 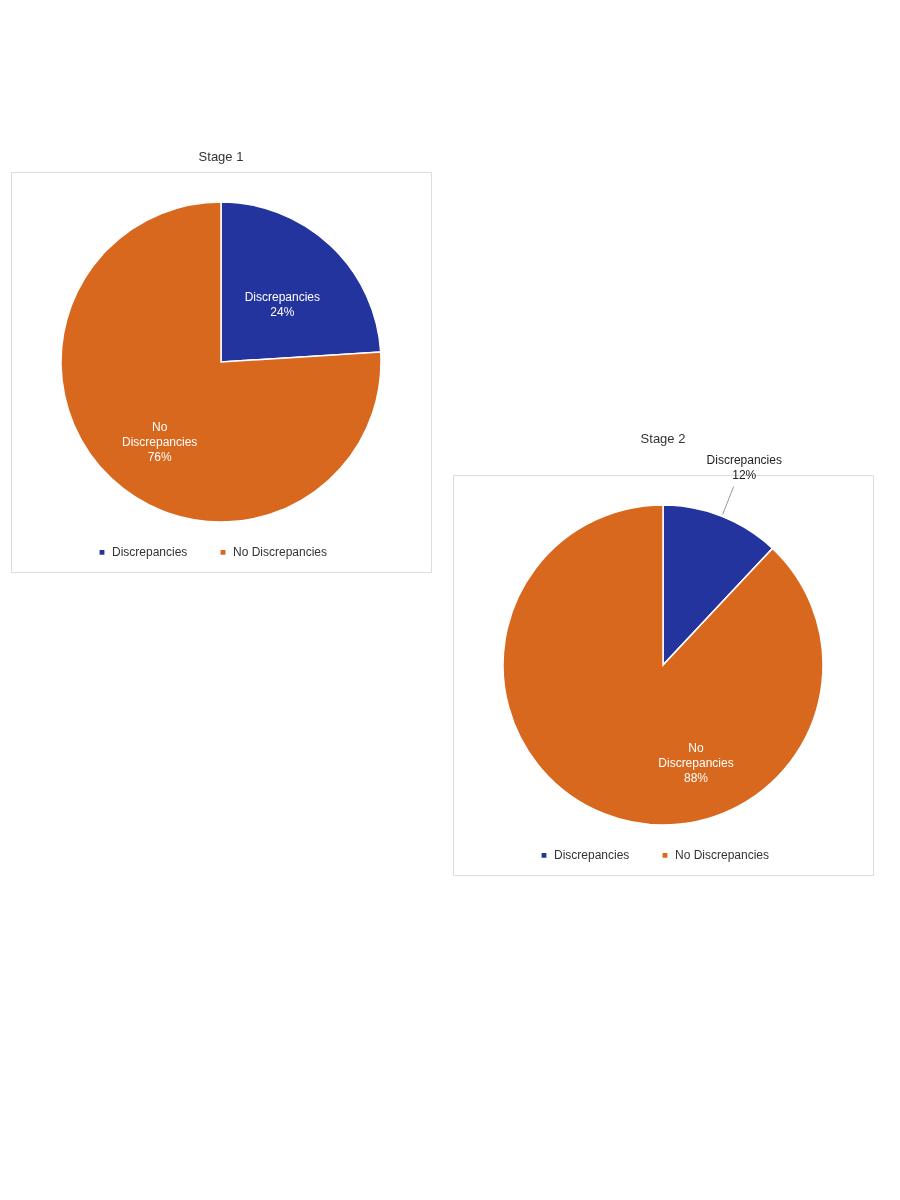 I want to click on data-label: No Discrepancies 88%, so click(x=696, y=763).